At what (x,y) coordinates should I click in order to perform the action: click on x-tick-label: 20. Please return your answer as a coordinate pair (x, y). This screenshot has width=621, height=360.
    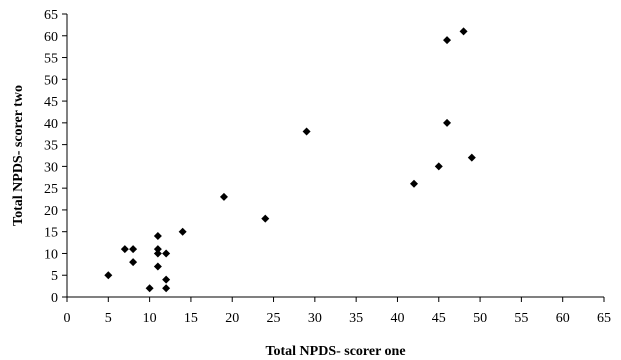
    Looking at the image, I should click on (232, 318).